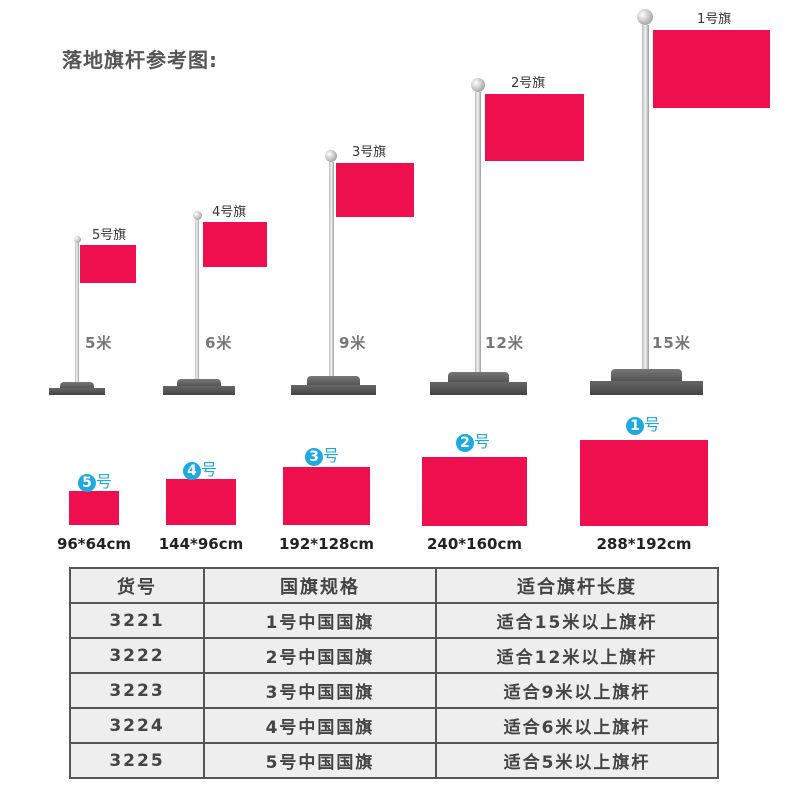  I want to click on flag-size-label: 240*160cm, so click(474, 544).